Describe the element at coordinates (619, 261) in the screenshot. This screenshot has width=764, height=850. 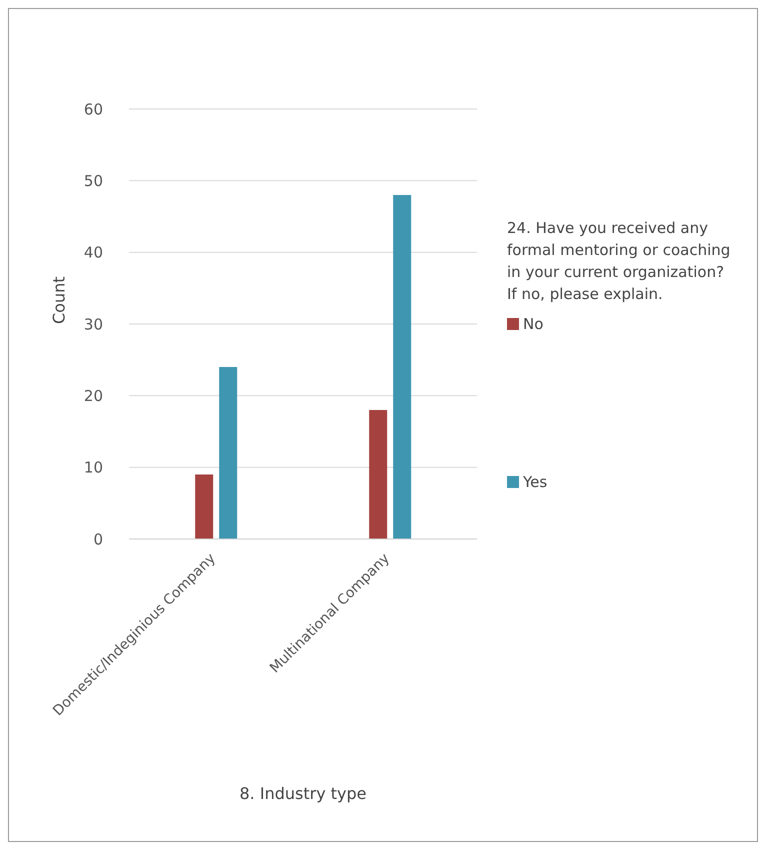
I see `legend-title: 24. Have you received any formal mentoring or coaching in your current organization? If no, please explain.` at that location.